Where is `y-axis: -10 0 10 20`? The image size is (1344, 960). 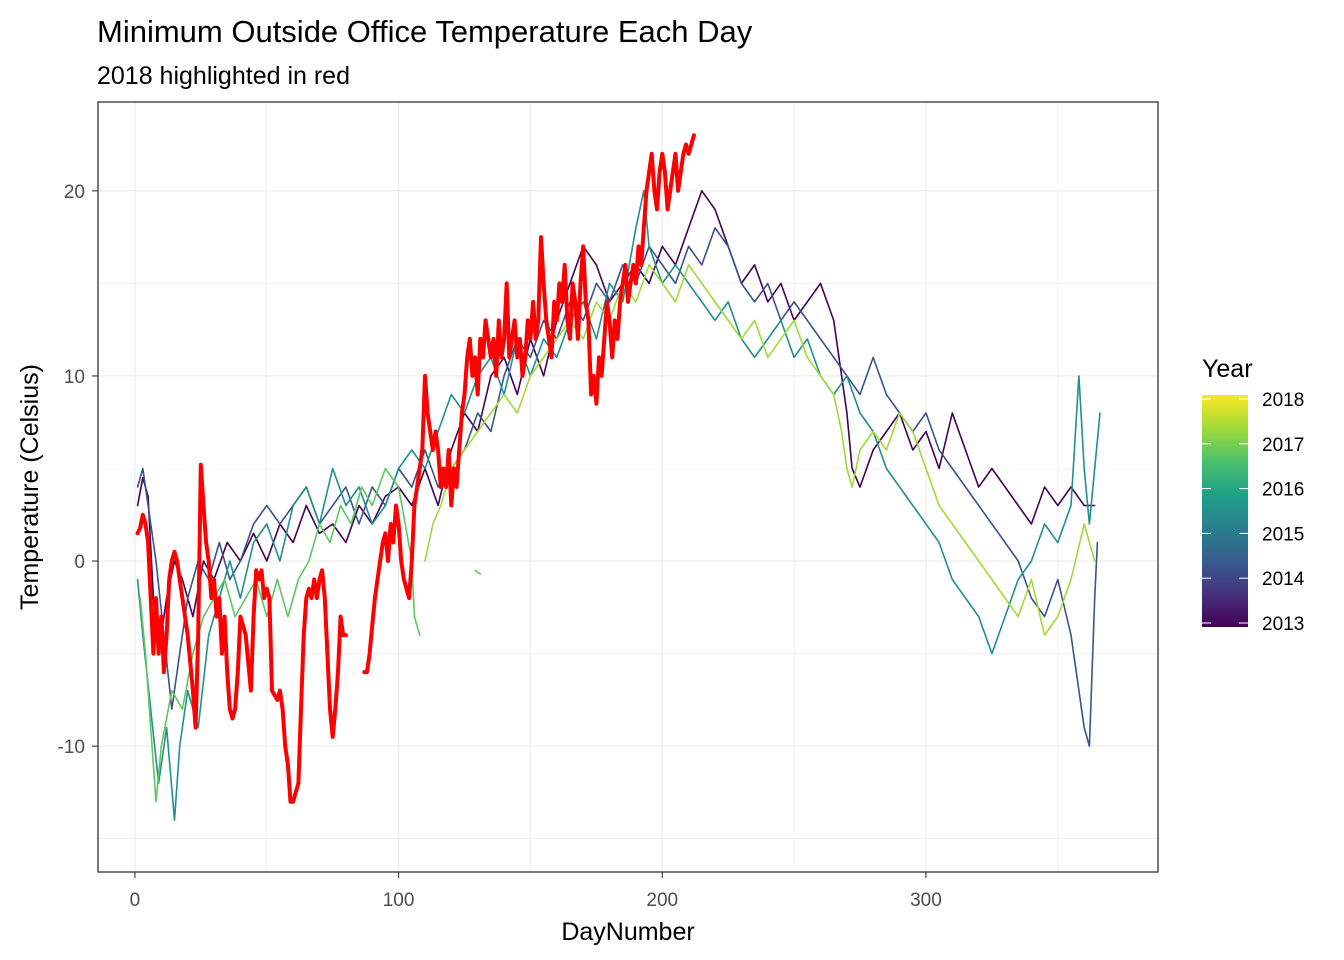 y-axis: -10 0 10 20 is located at coordinates (78, 470).